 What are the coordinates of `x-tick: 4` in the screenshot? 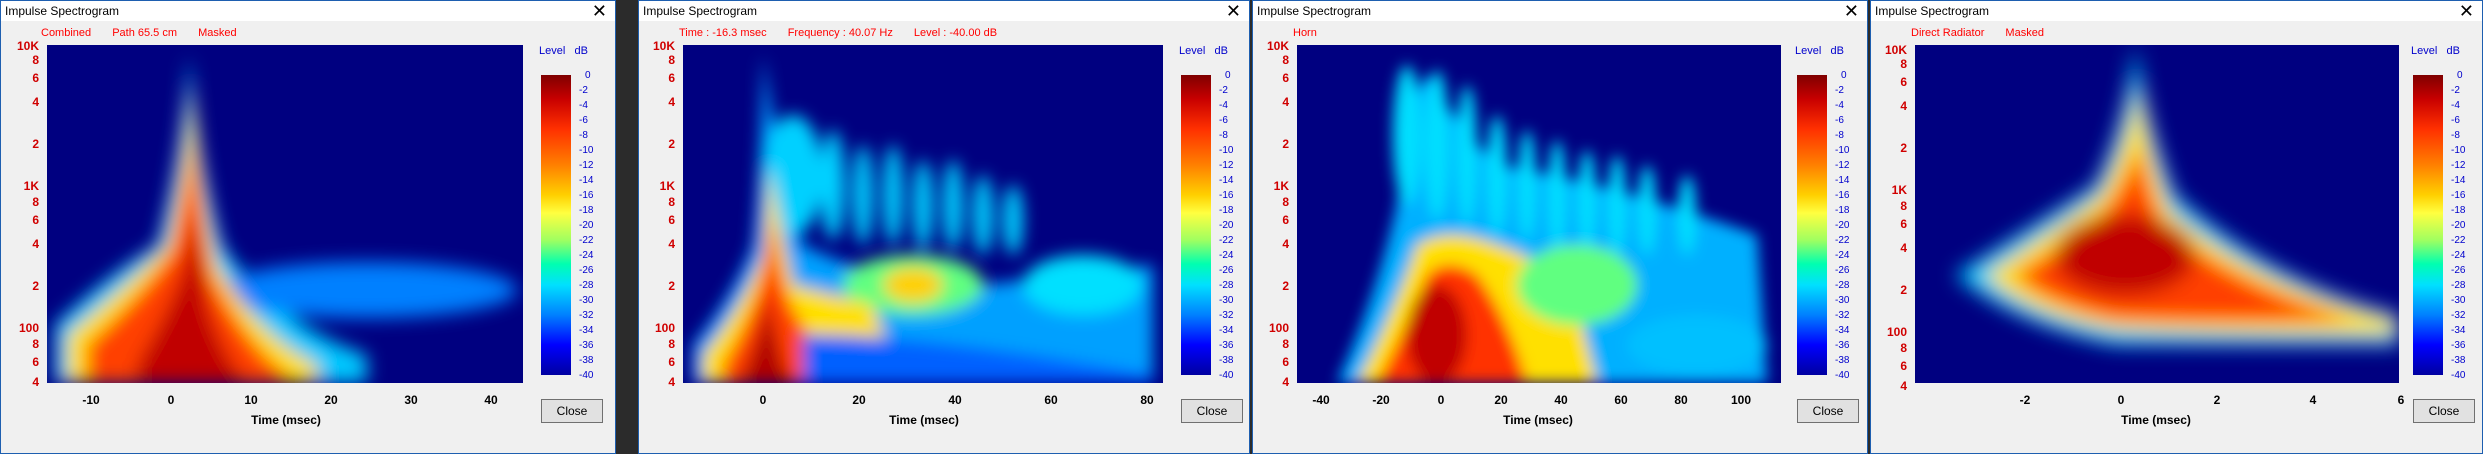 It's located at (2313, 400).